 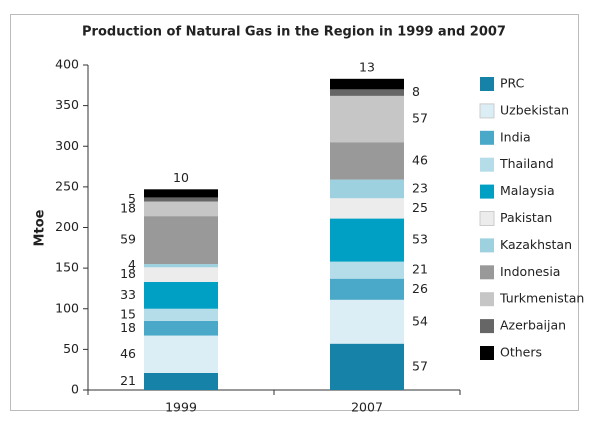 I want to click on y-axis-label: Mtoe, so click(x=40, y=227).